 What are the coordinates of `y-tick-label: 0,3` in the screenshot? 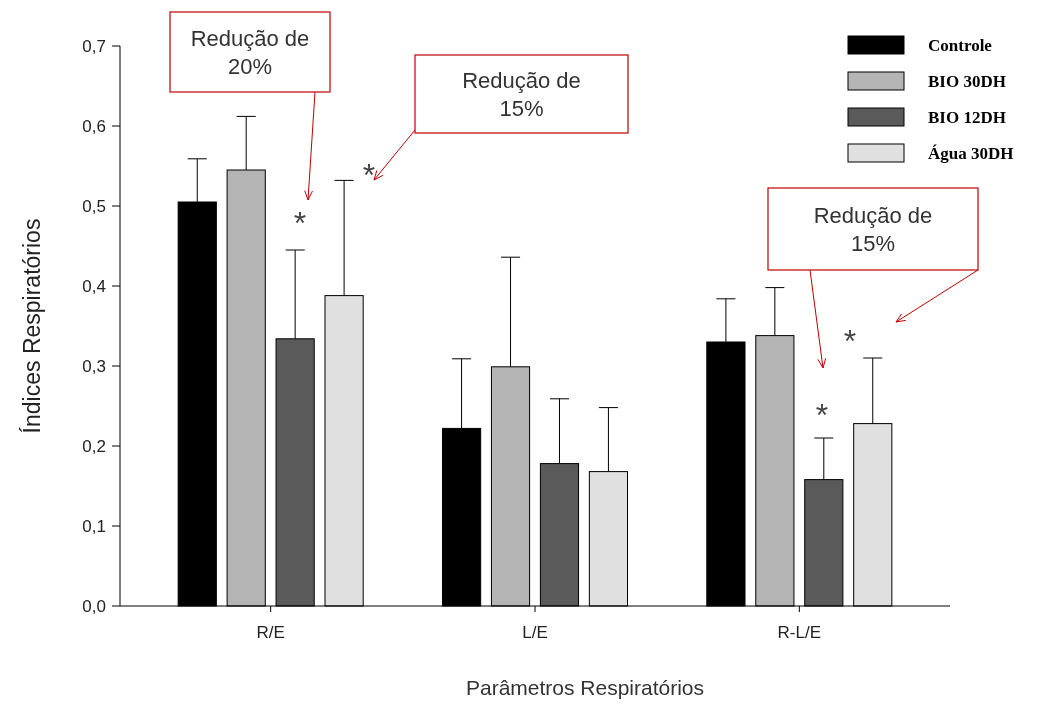 It's located at (94, 366).